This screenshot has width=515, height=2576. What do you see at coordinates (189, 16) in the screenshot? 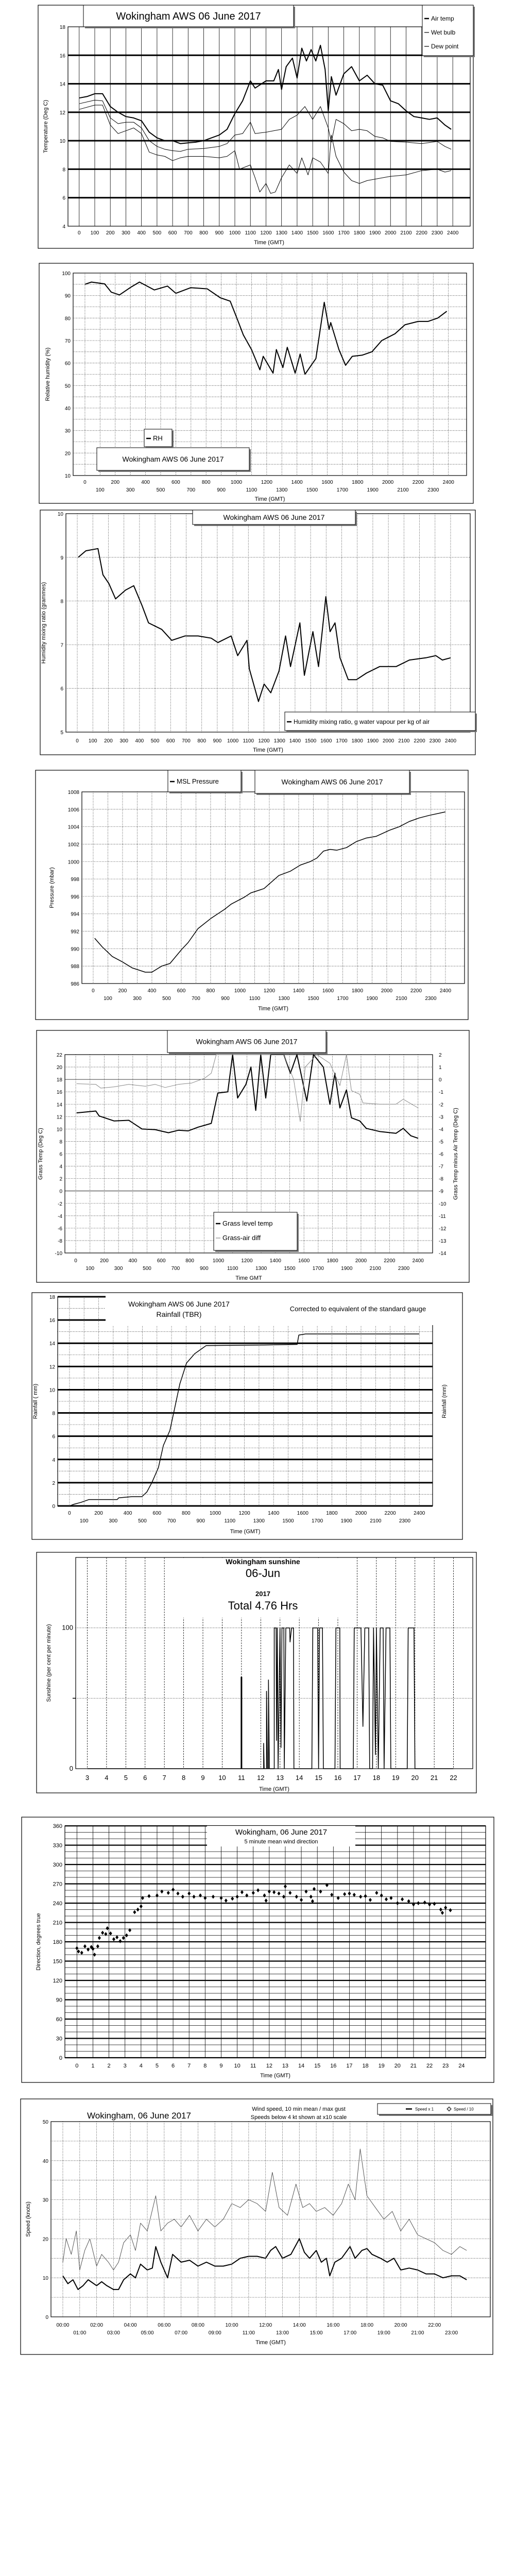
I see `title-box` at bounding box center [189, 16].